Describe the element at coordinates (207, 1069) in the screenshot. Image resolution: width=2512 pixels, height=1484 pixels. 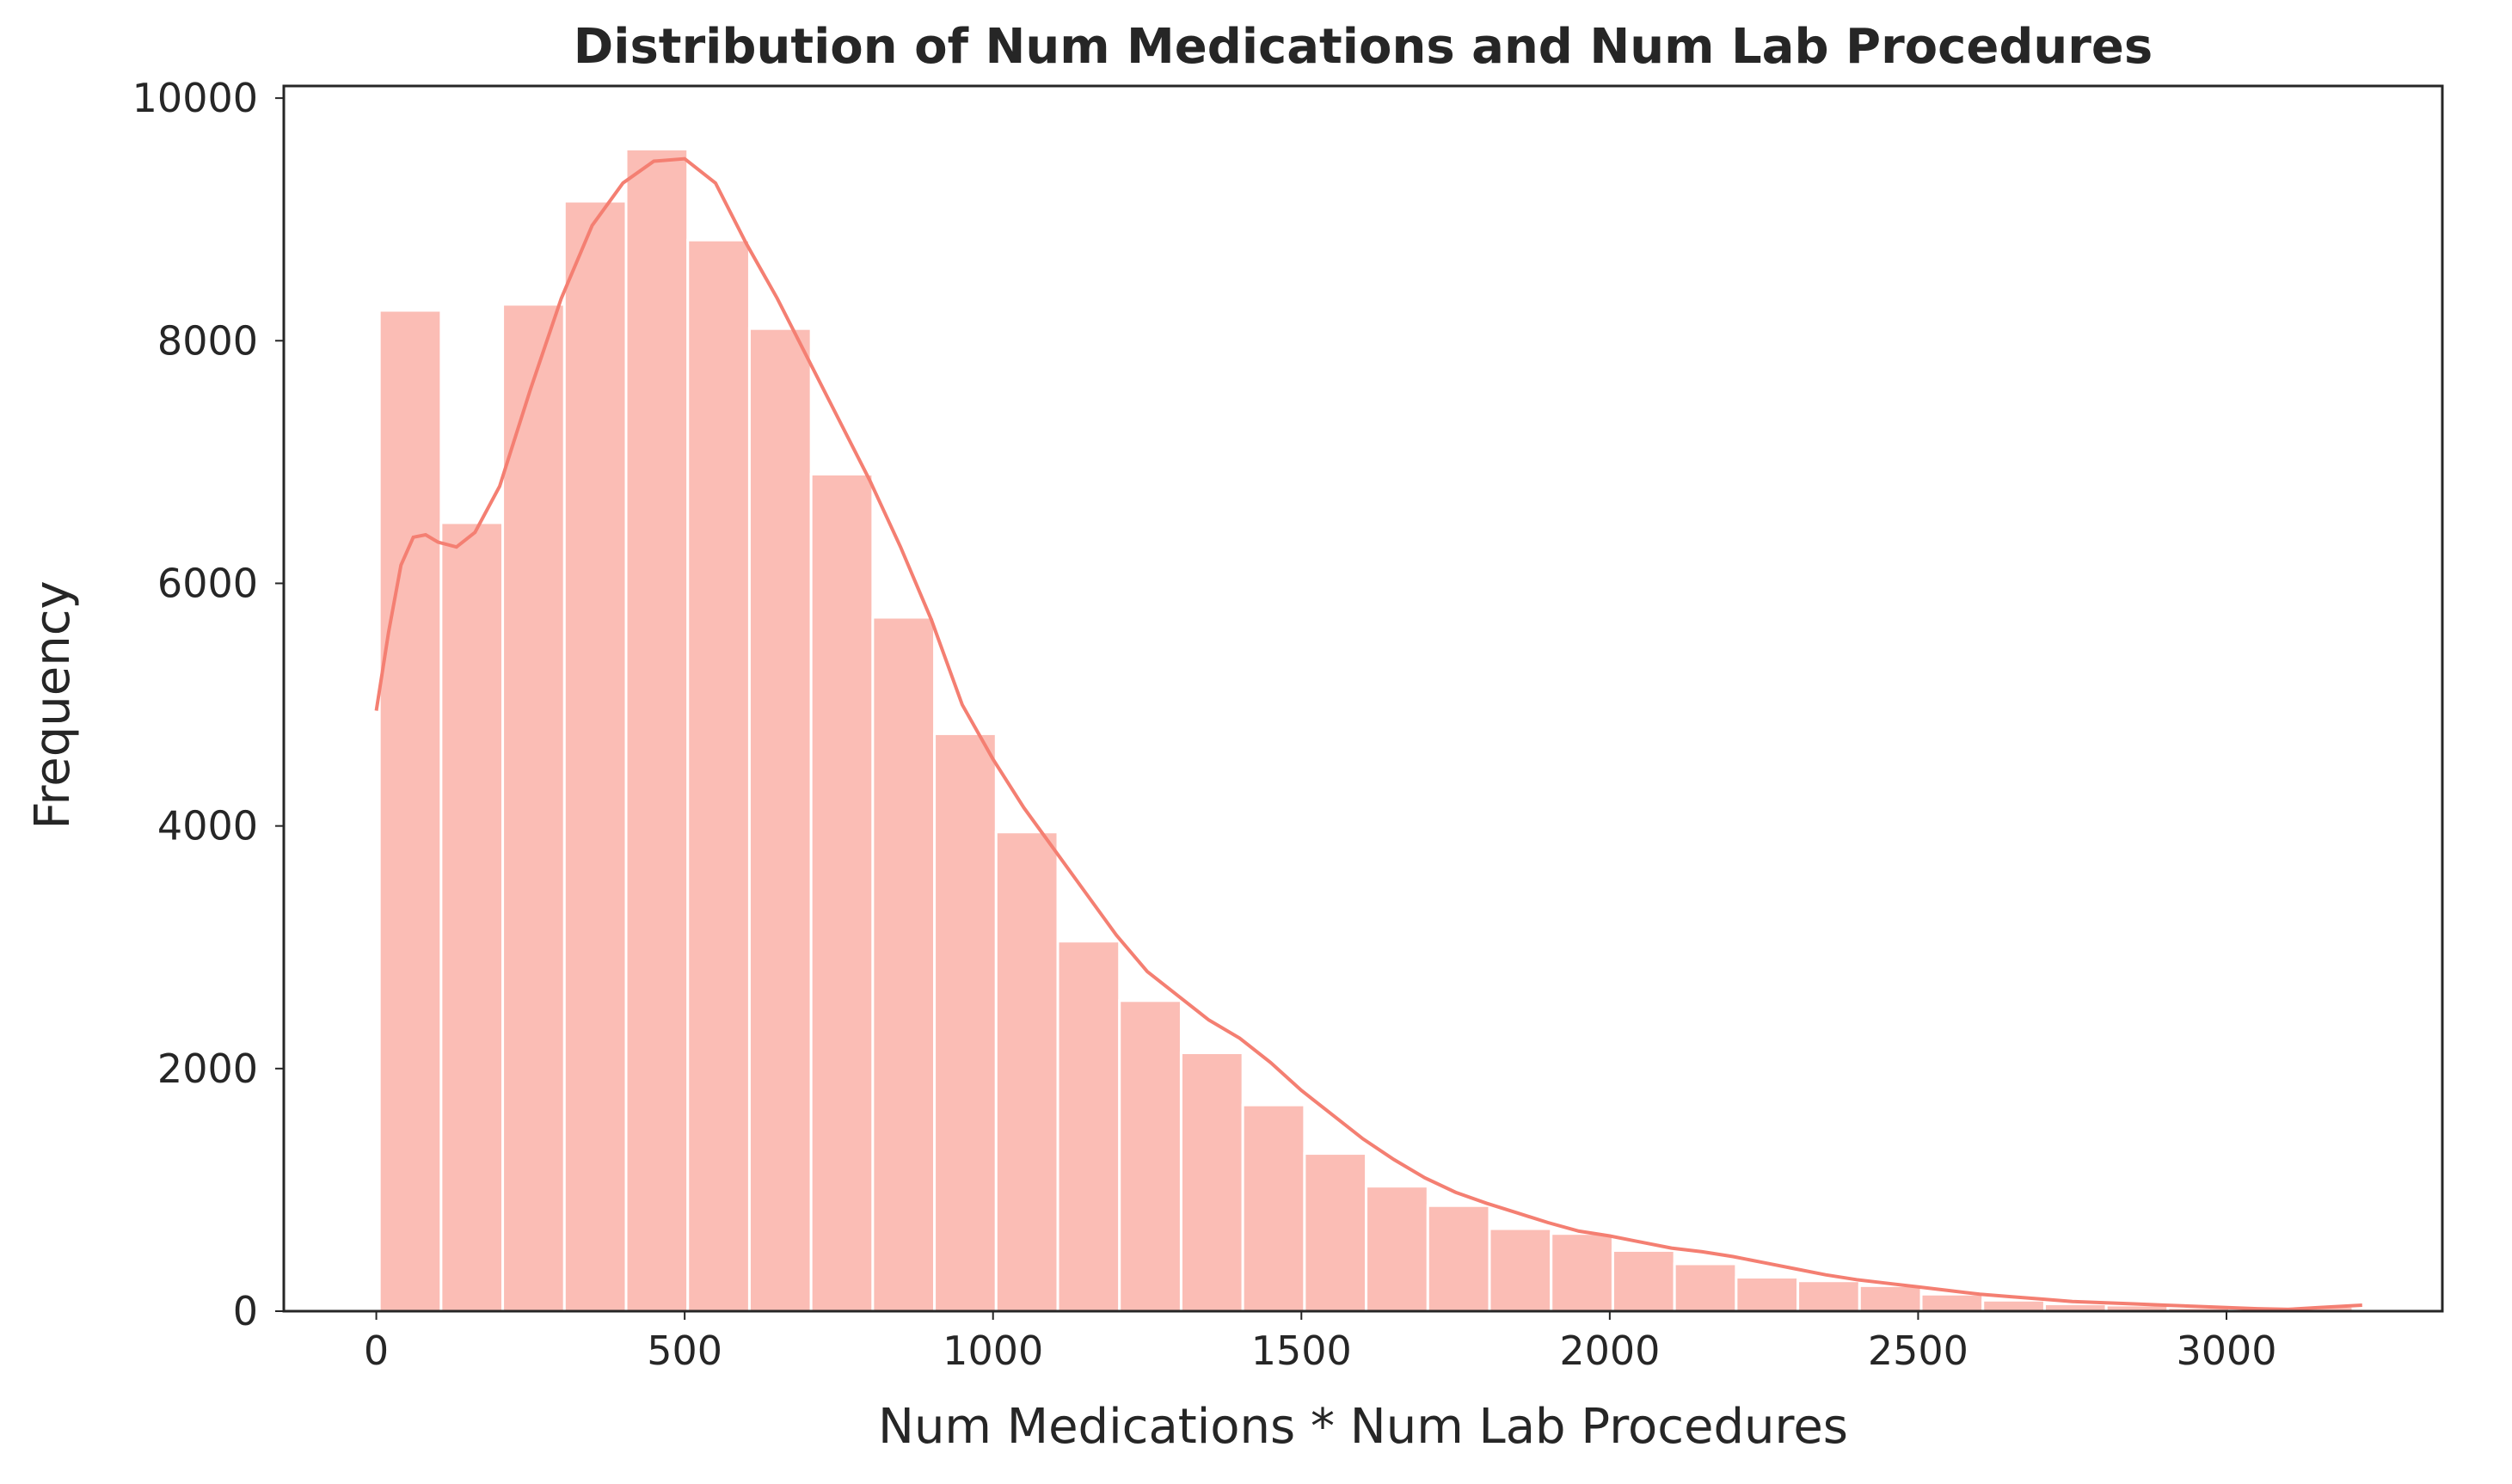
I see `y-tick-label: 2000` at that location.